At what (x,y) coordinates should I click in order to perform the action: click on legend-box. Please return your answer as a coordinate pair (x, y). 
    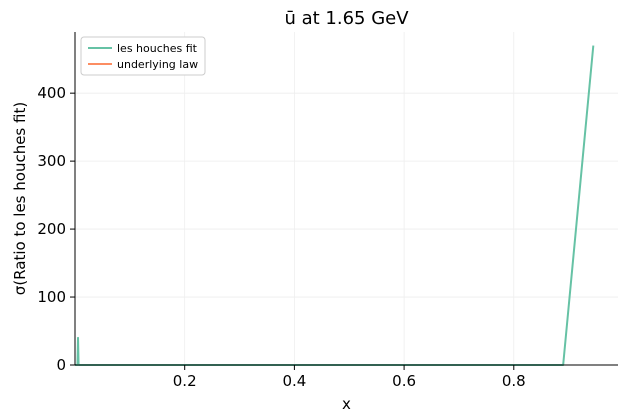
    Looking at the image, I should click on (143, 56).